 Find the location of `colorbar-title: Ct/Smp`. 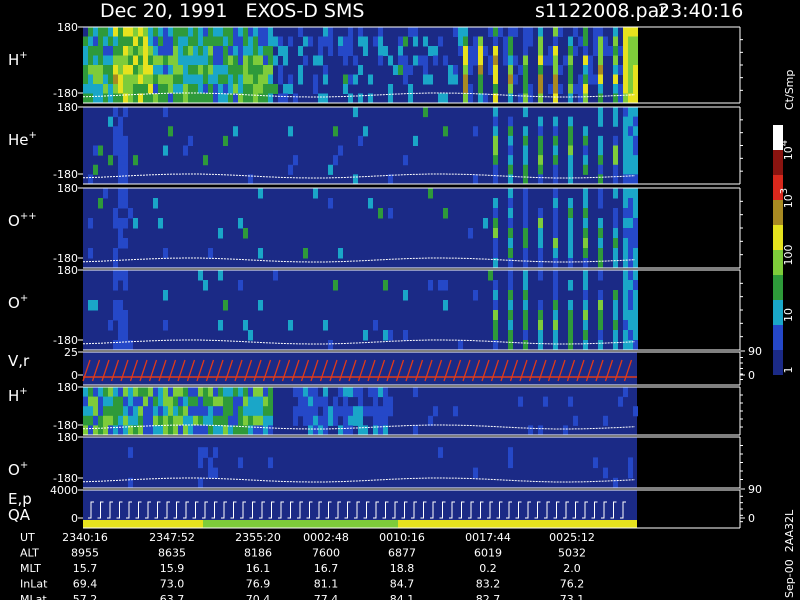

colorbar-title: Ct/Smp is located at coordinates (789, 90).